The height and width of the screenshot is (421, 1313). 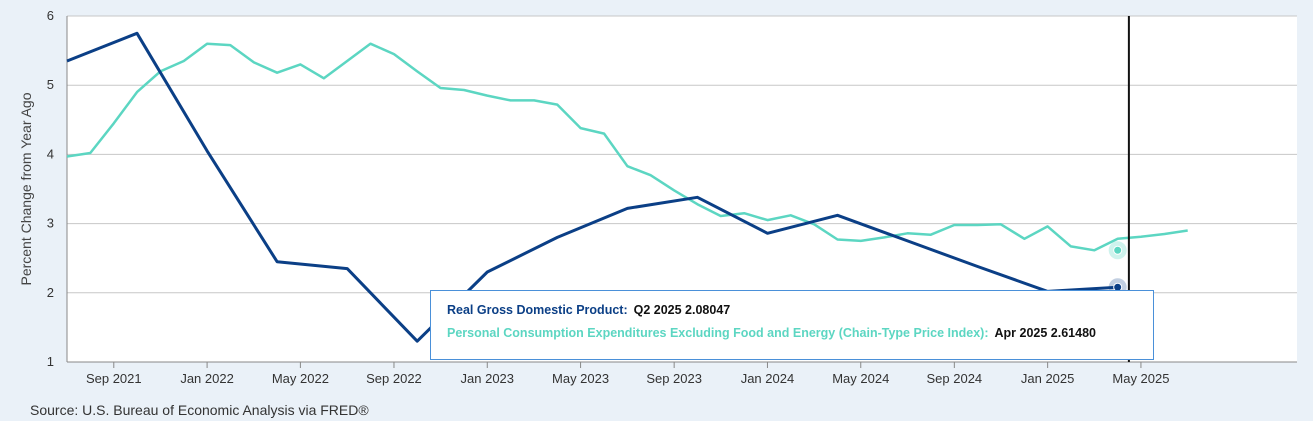 I want to click on x-tick-label: Jan 2022, so click(x=207, y=378).